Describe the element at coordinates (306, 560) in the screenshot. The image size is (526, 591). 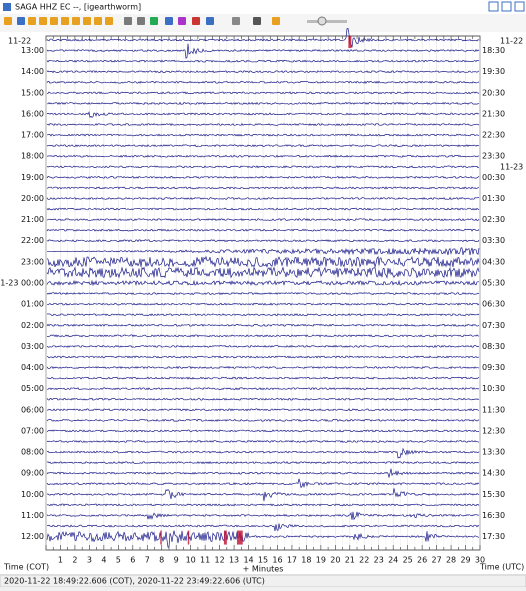
I see `x-tick-label: 18` at that location.